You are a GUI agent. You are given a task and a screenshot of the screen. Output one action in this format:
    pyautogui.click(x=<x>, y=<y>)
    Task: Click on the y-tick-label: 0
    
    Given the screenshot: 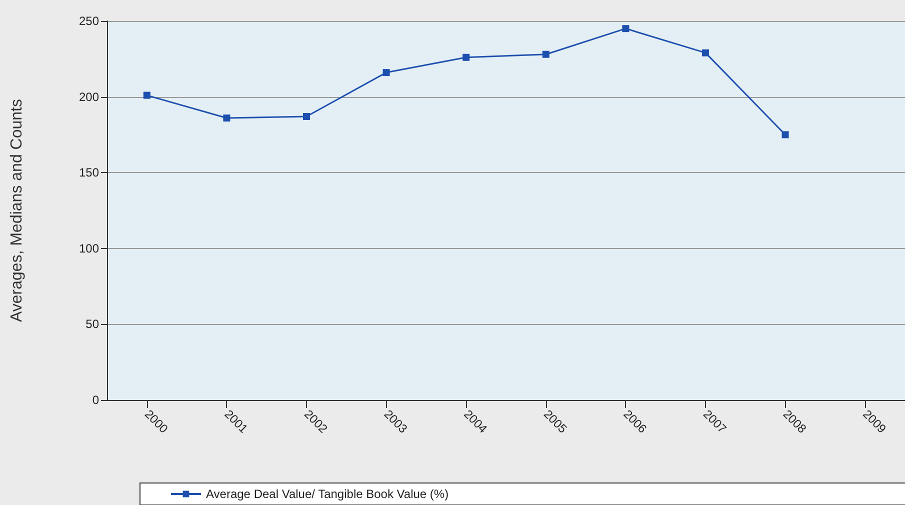 What is the action you would take?
    pyautogui.click(x=96, y=400)
    